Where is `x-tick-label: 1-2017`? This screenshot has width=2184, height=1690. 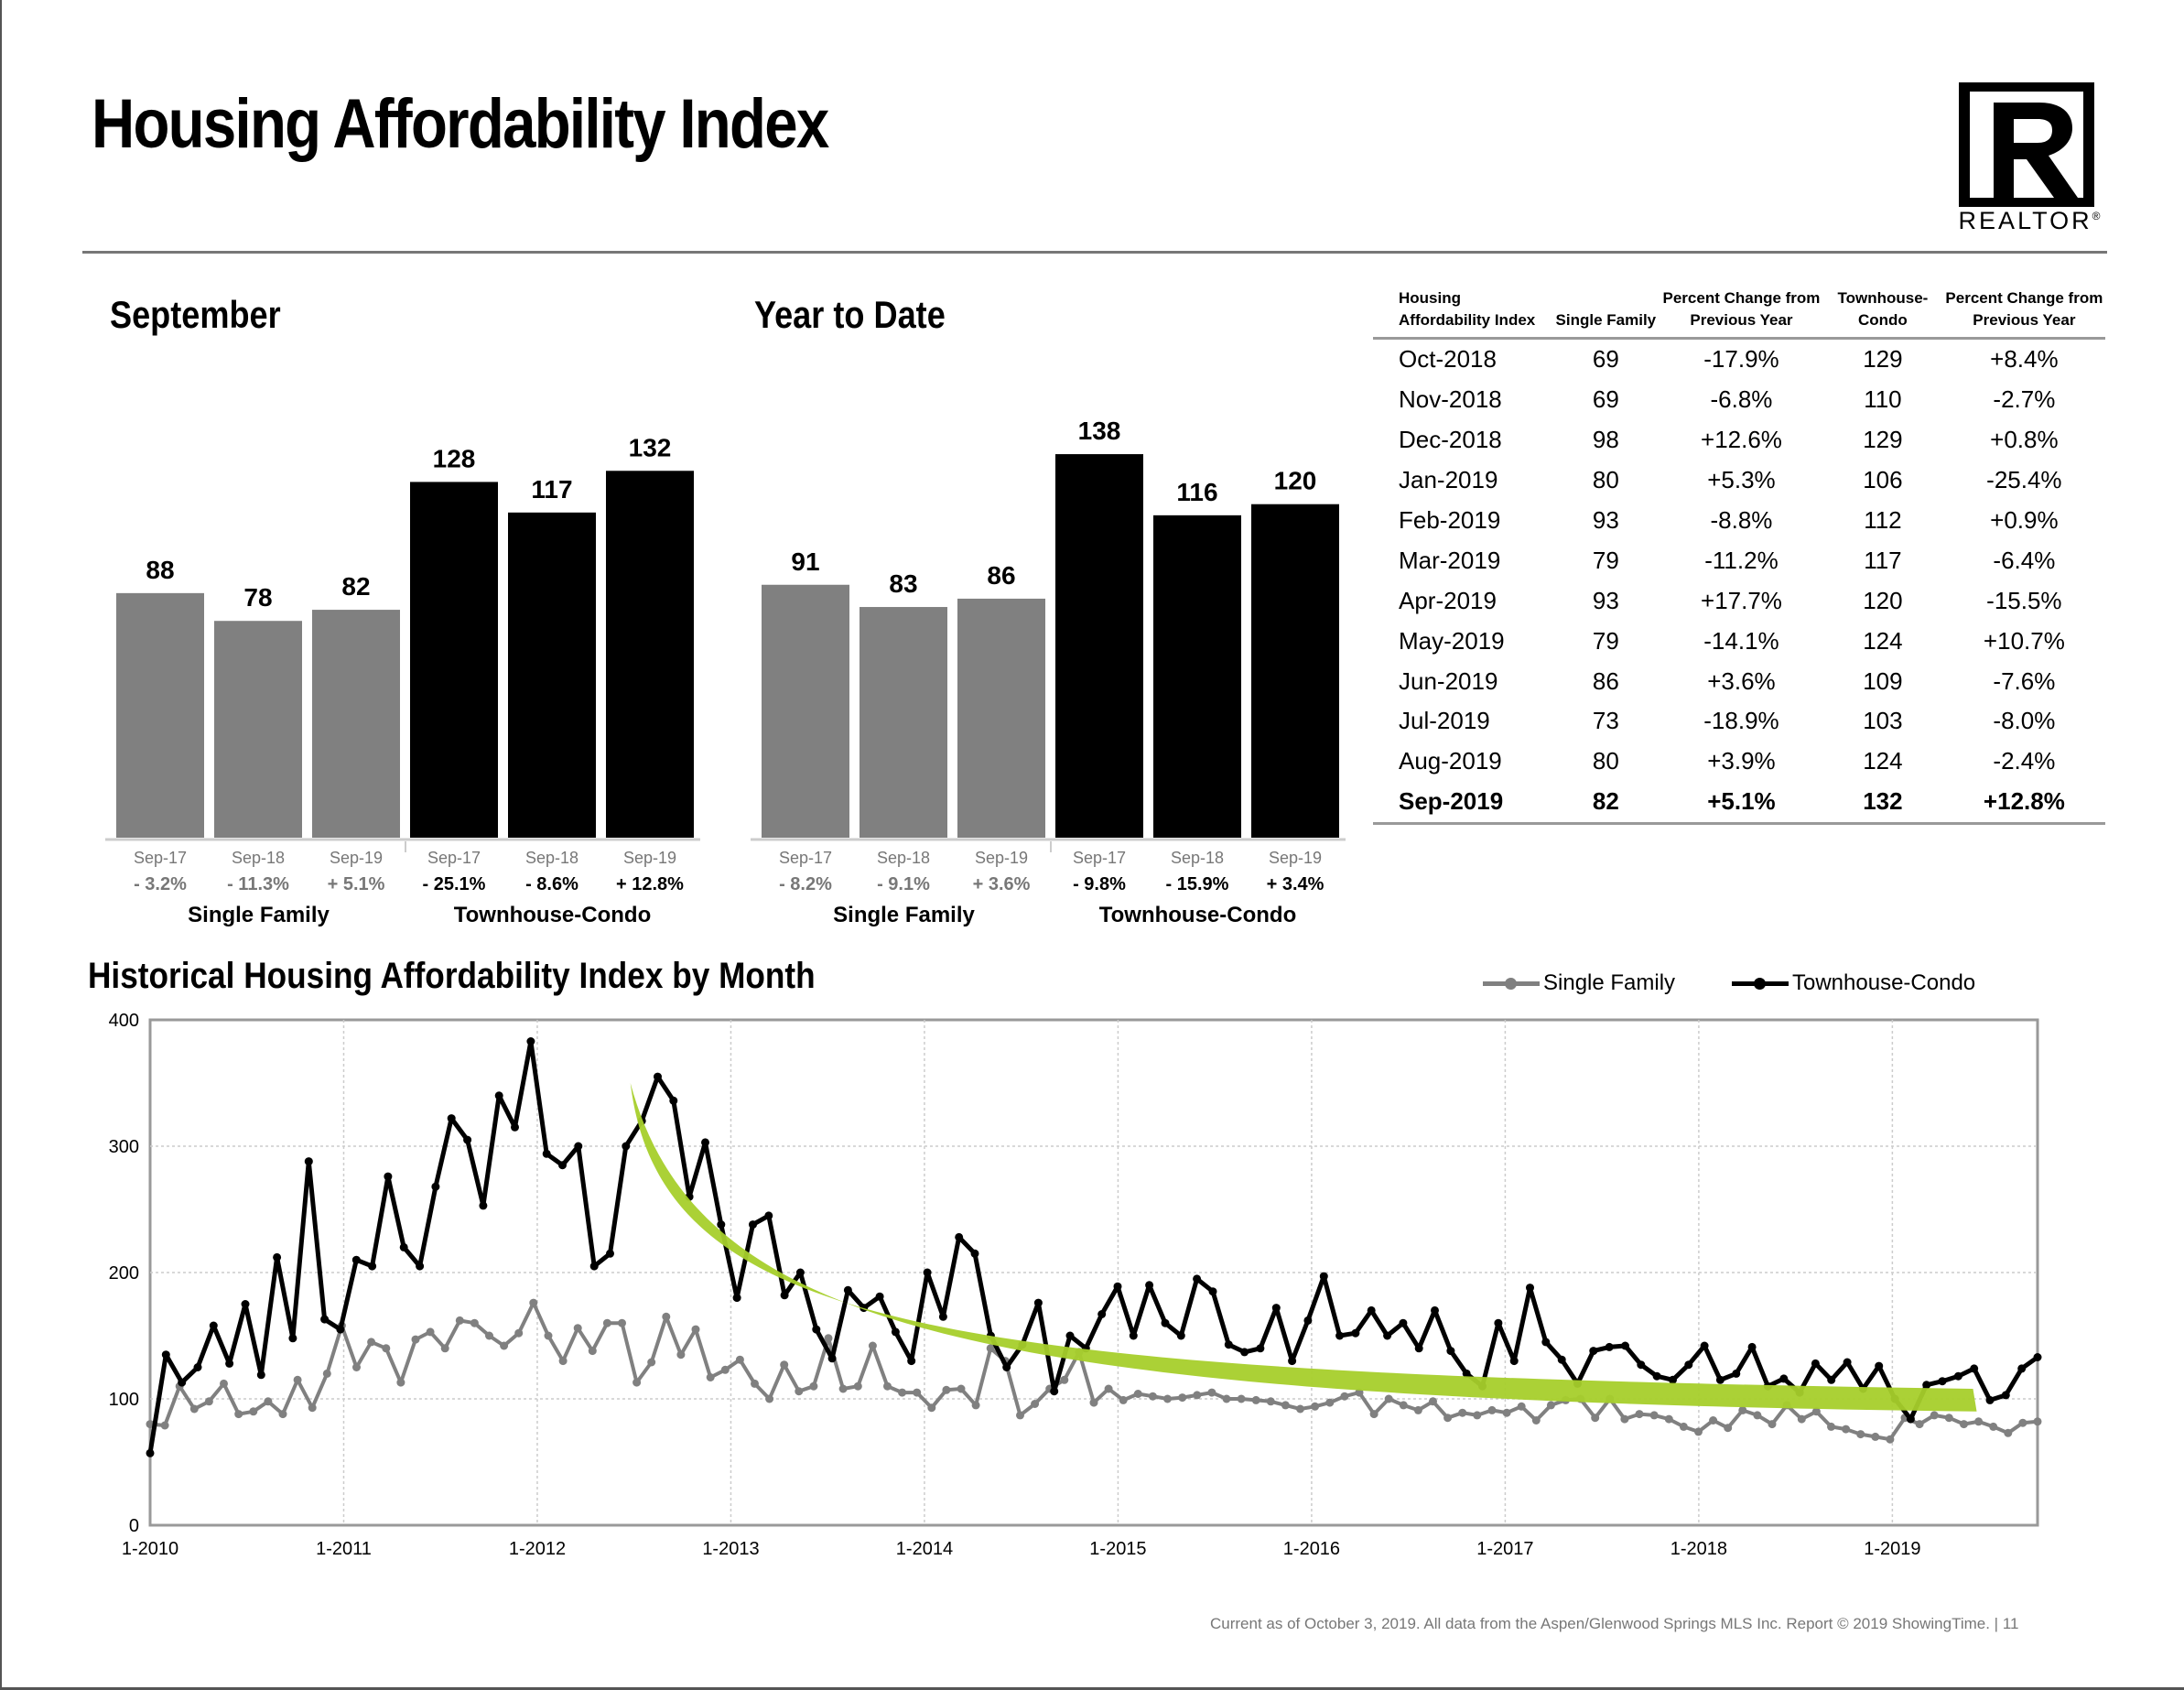 x-tick-label: 1-2017 is located at coordinates (1504, 1549).